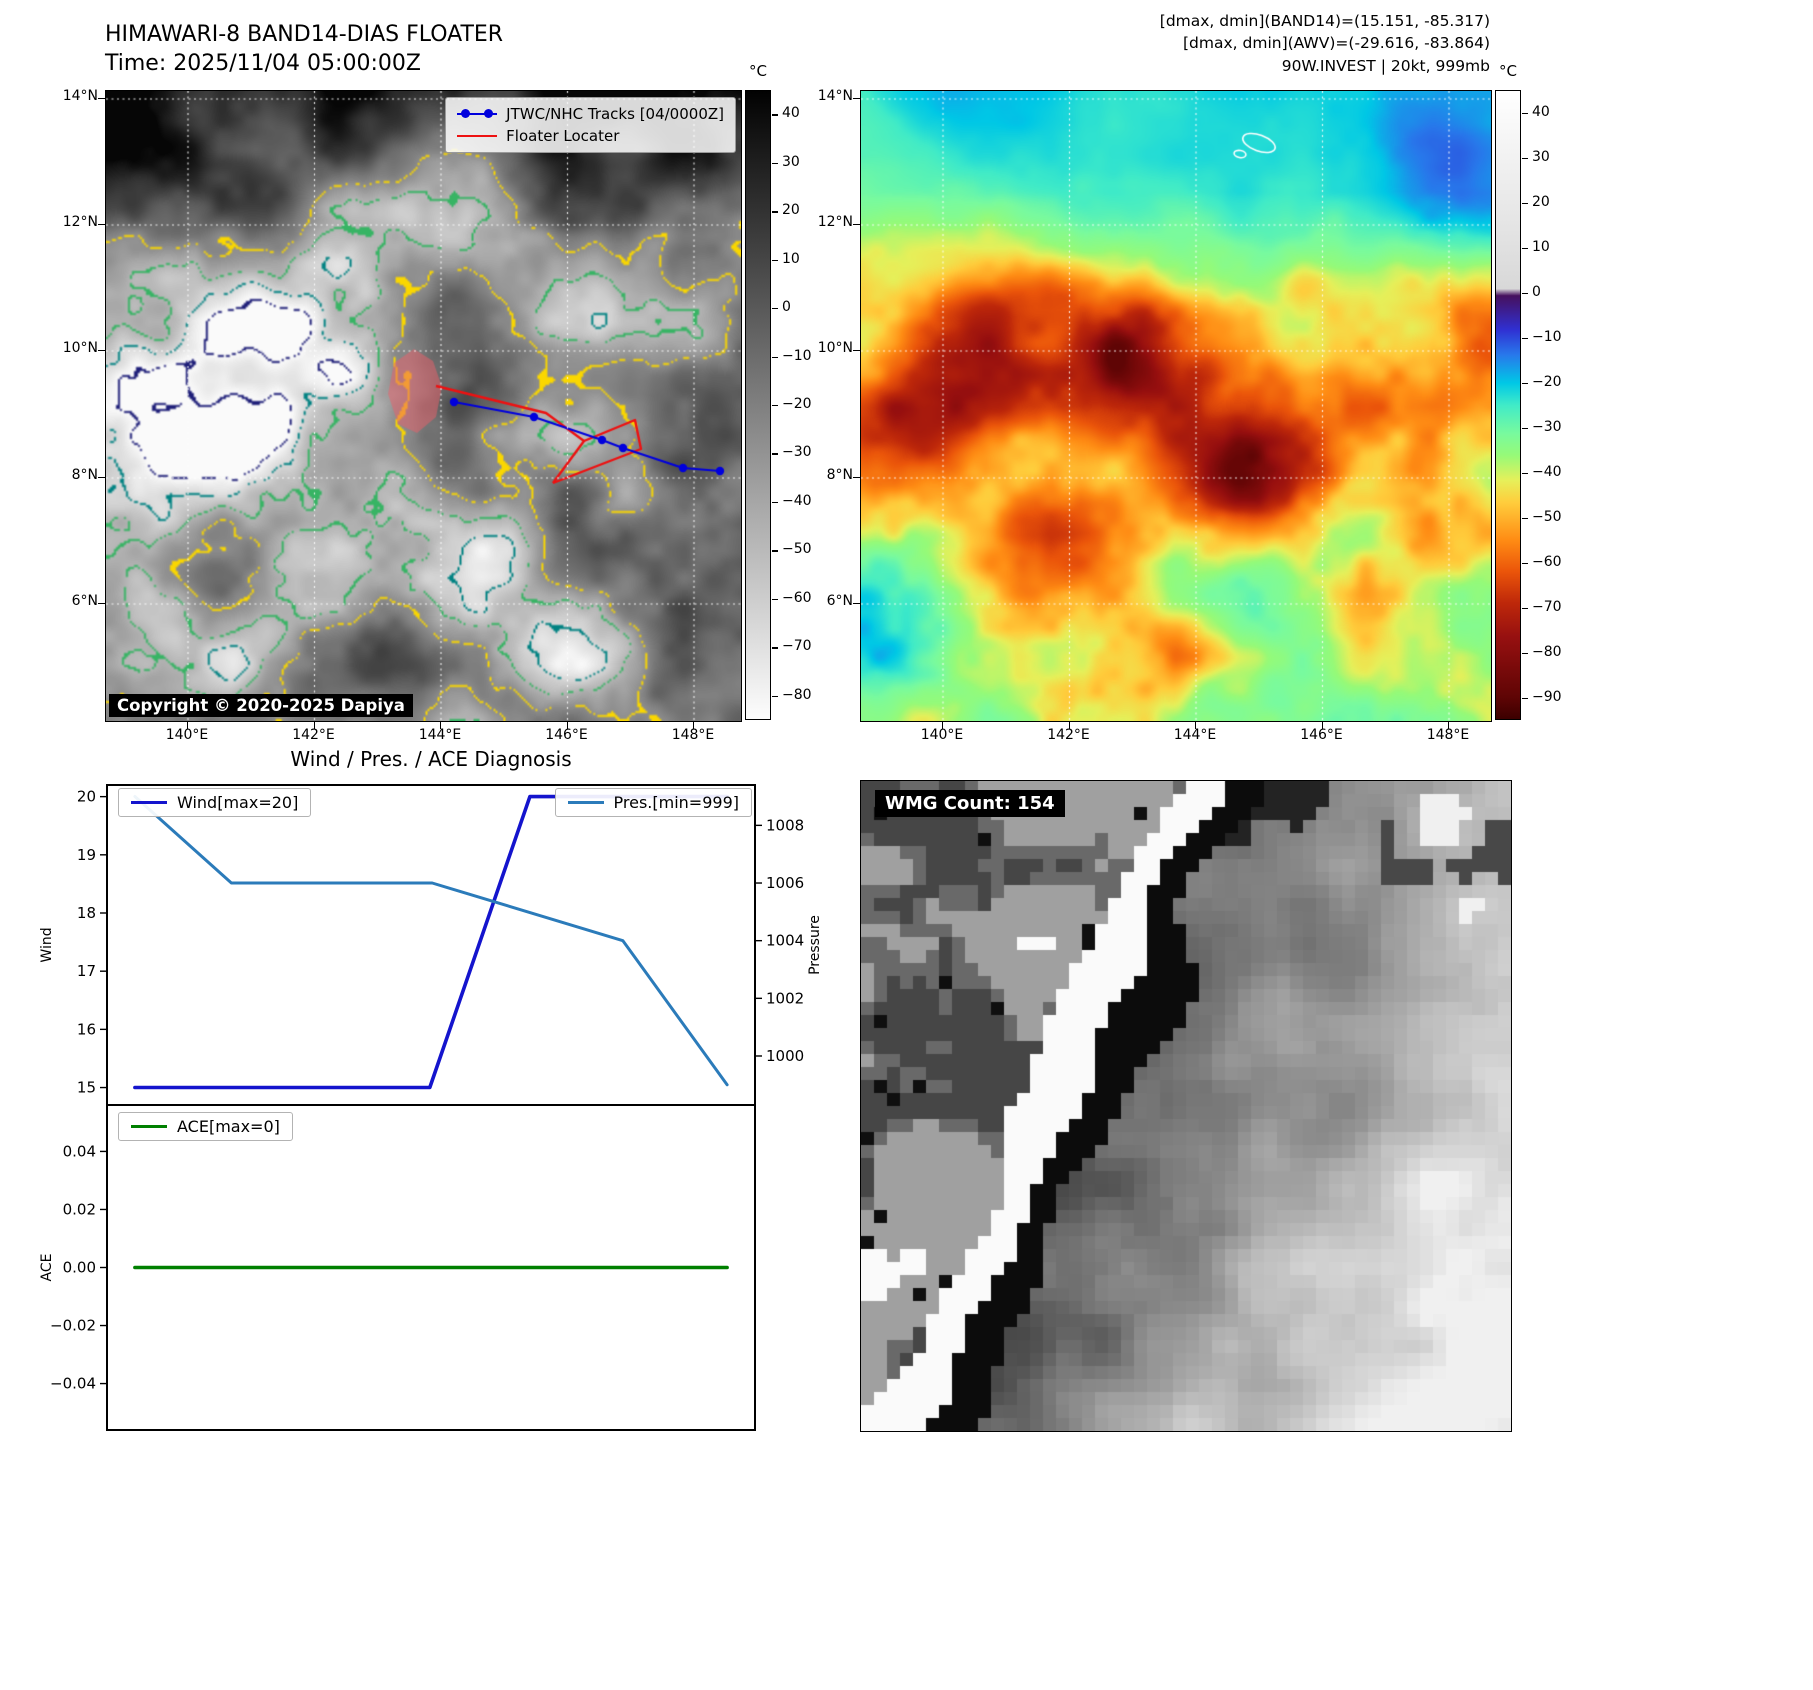 The width and height of the screenshot is (1813, 1690). What do you see at coordinates (585, 802) in the screenshot?
I see `pressure-legend-line-sample` at bounding box center [585, 802].